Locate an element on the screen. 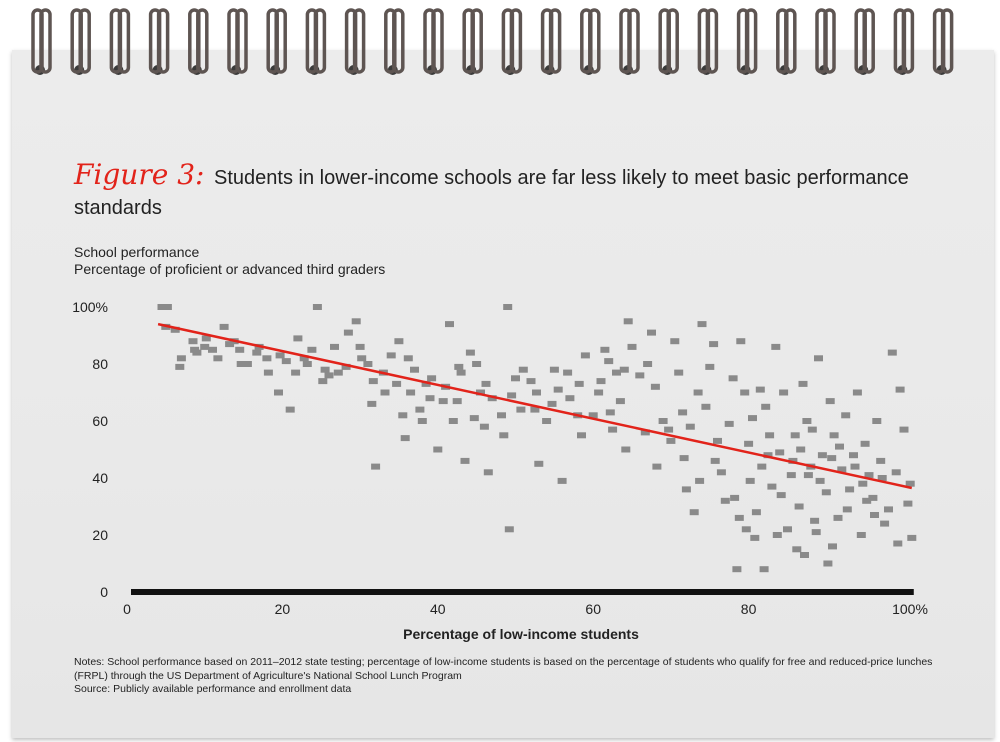 The height and width of the screenshot is (742, 1000). x-tick-label: 100% is located at coordinates (910, 609).